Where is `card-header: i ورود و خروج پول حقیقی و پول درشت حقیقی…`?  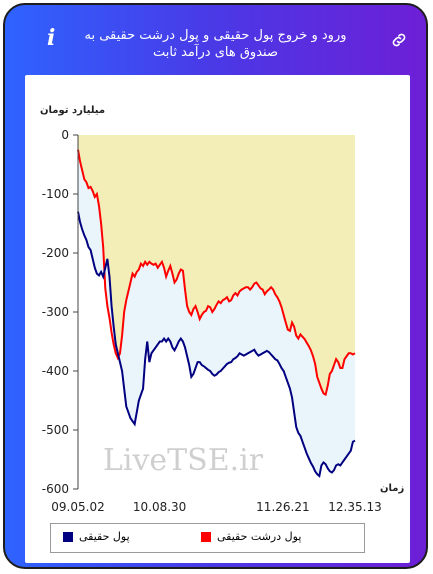
card-header: i ورود و خروج پول حقیقی و پول درشت حقیقی… is located at coordinates (215, 40).